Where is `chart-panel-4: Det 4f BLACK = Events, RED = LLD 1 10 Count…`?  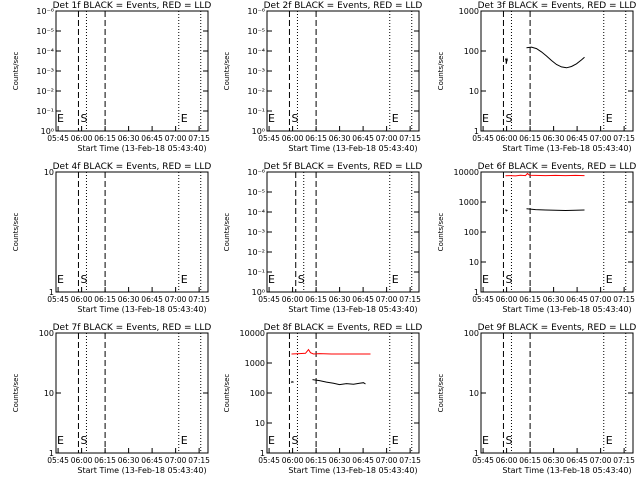 chart-panel-4: Det 4f BLACK = Events, RED = LLD 1 10 Count… is located at coordinates (111, 238).